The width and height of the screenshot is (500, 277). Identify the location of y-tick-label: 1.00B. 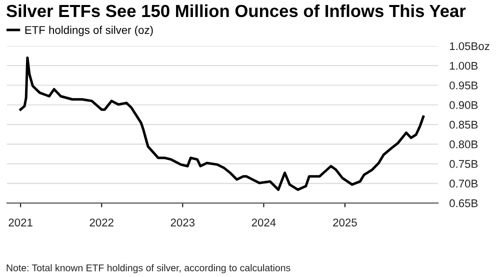
(464, 66).